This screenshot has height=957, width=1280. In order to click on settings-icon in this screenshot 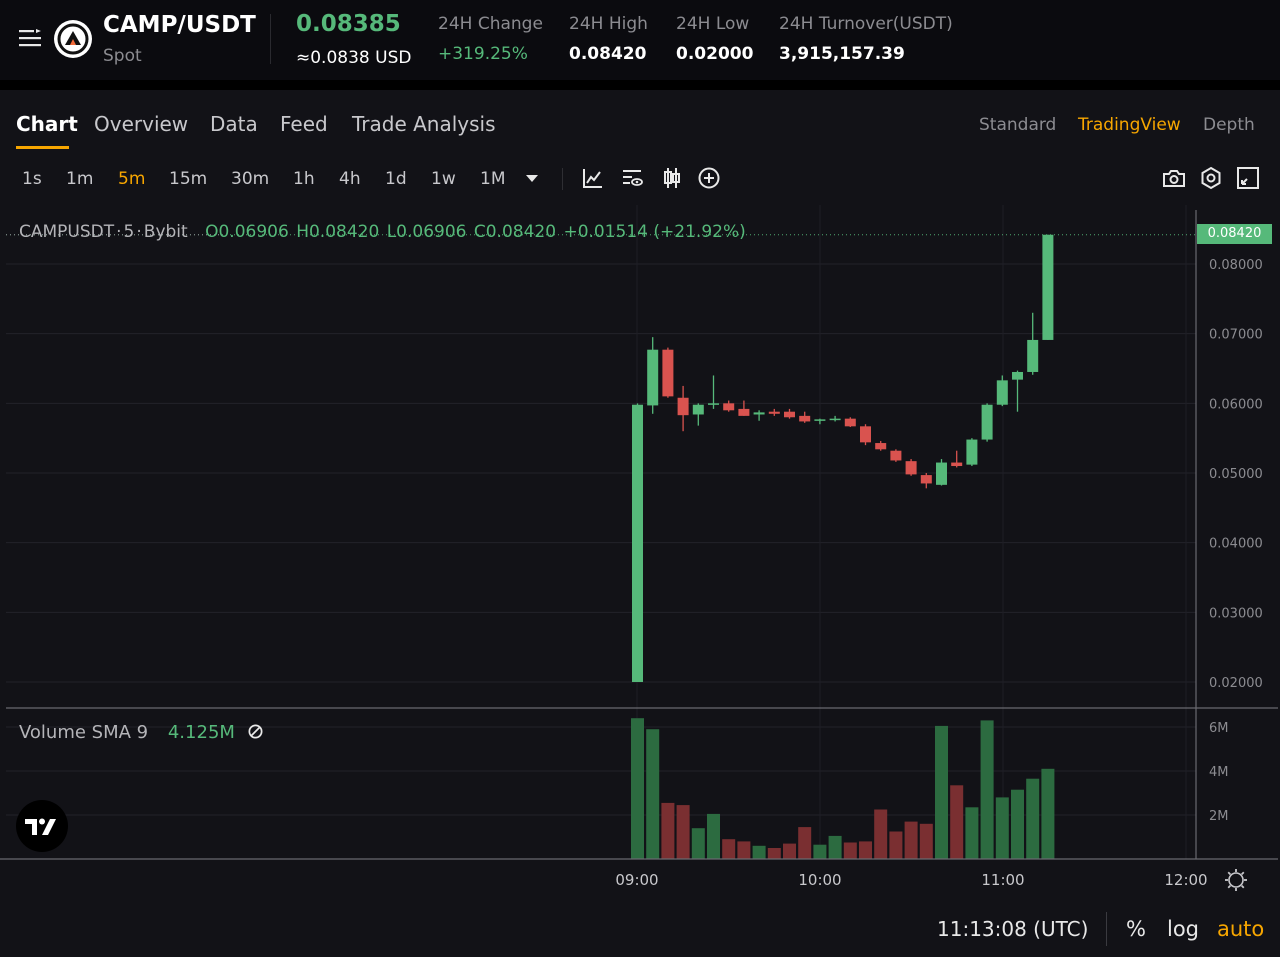, I will do `click(1211, 178)`.